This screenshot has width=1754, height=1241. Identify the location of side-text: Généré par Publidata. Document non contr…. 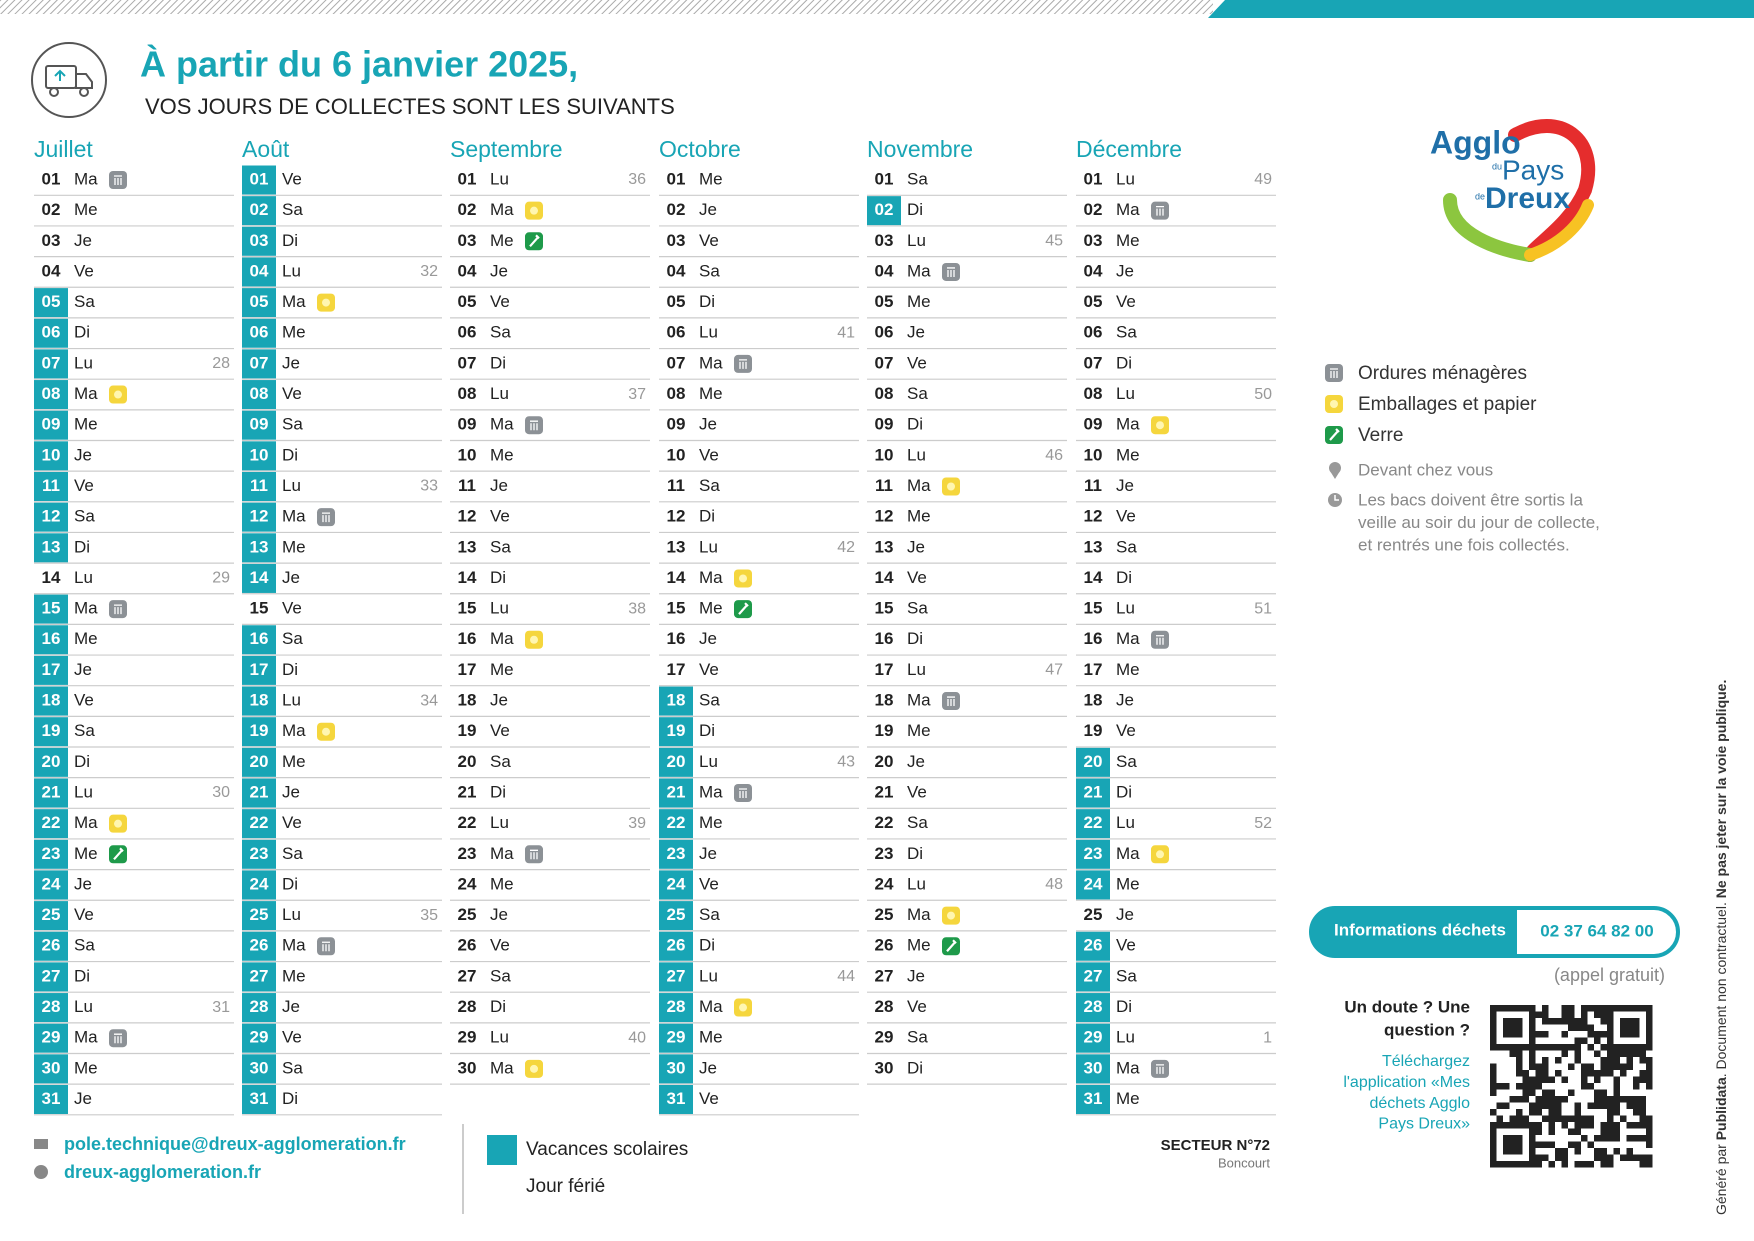
(1721, 947).